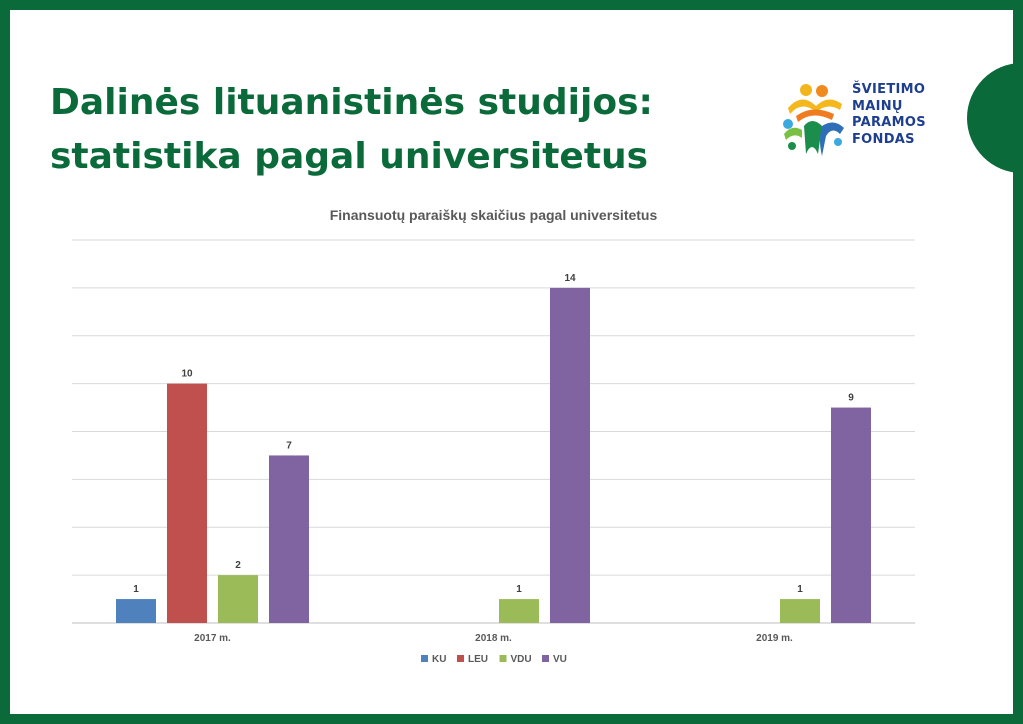  What do you see at coordinates (570, 278) in the screenshot?
I see `data-label: 14` at bounding box center [570, 278].